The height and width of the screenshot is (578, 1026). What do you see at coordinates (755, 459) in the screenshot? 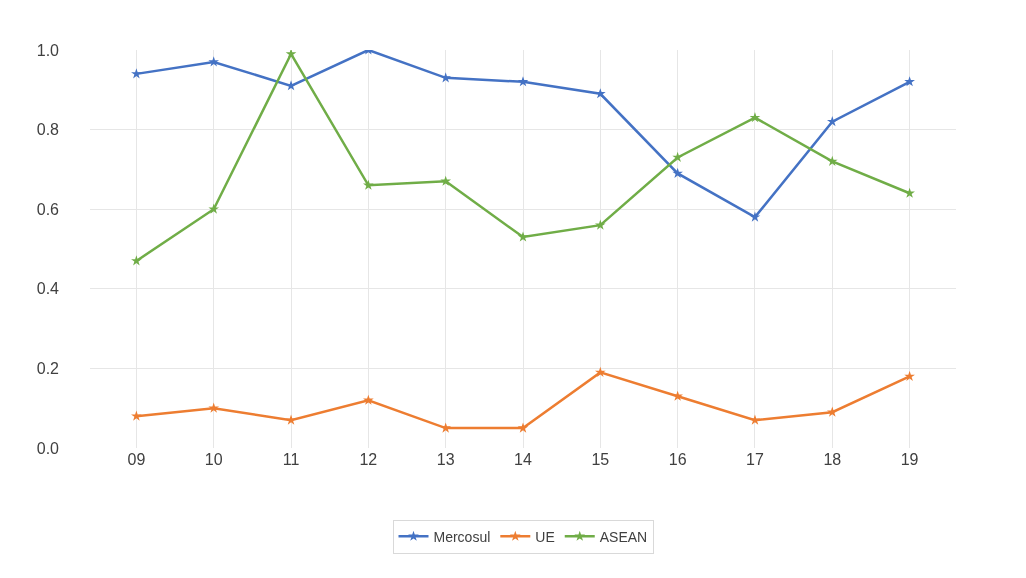
I see `x-tick-label: 17` at bounding box center [755, 459].